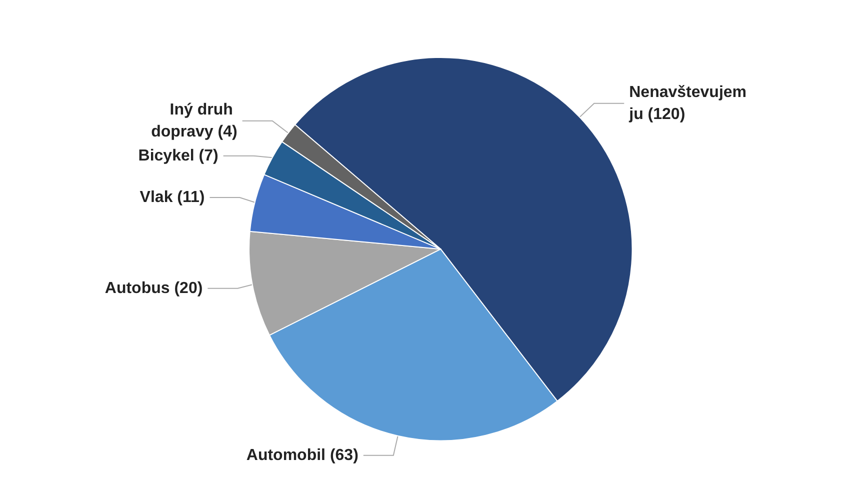  I want to click on slice-label: Autobus (20), so click(153, 288).